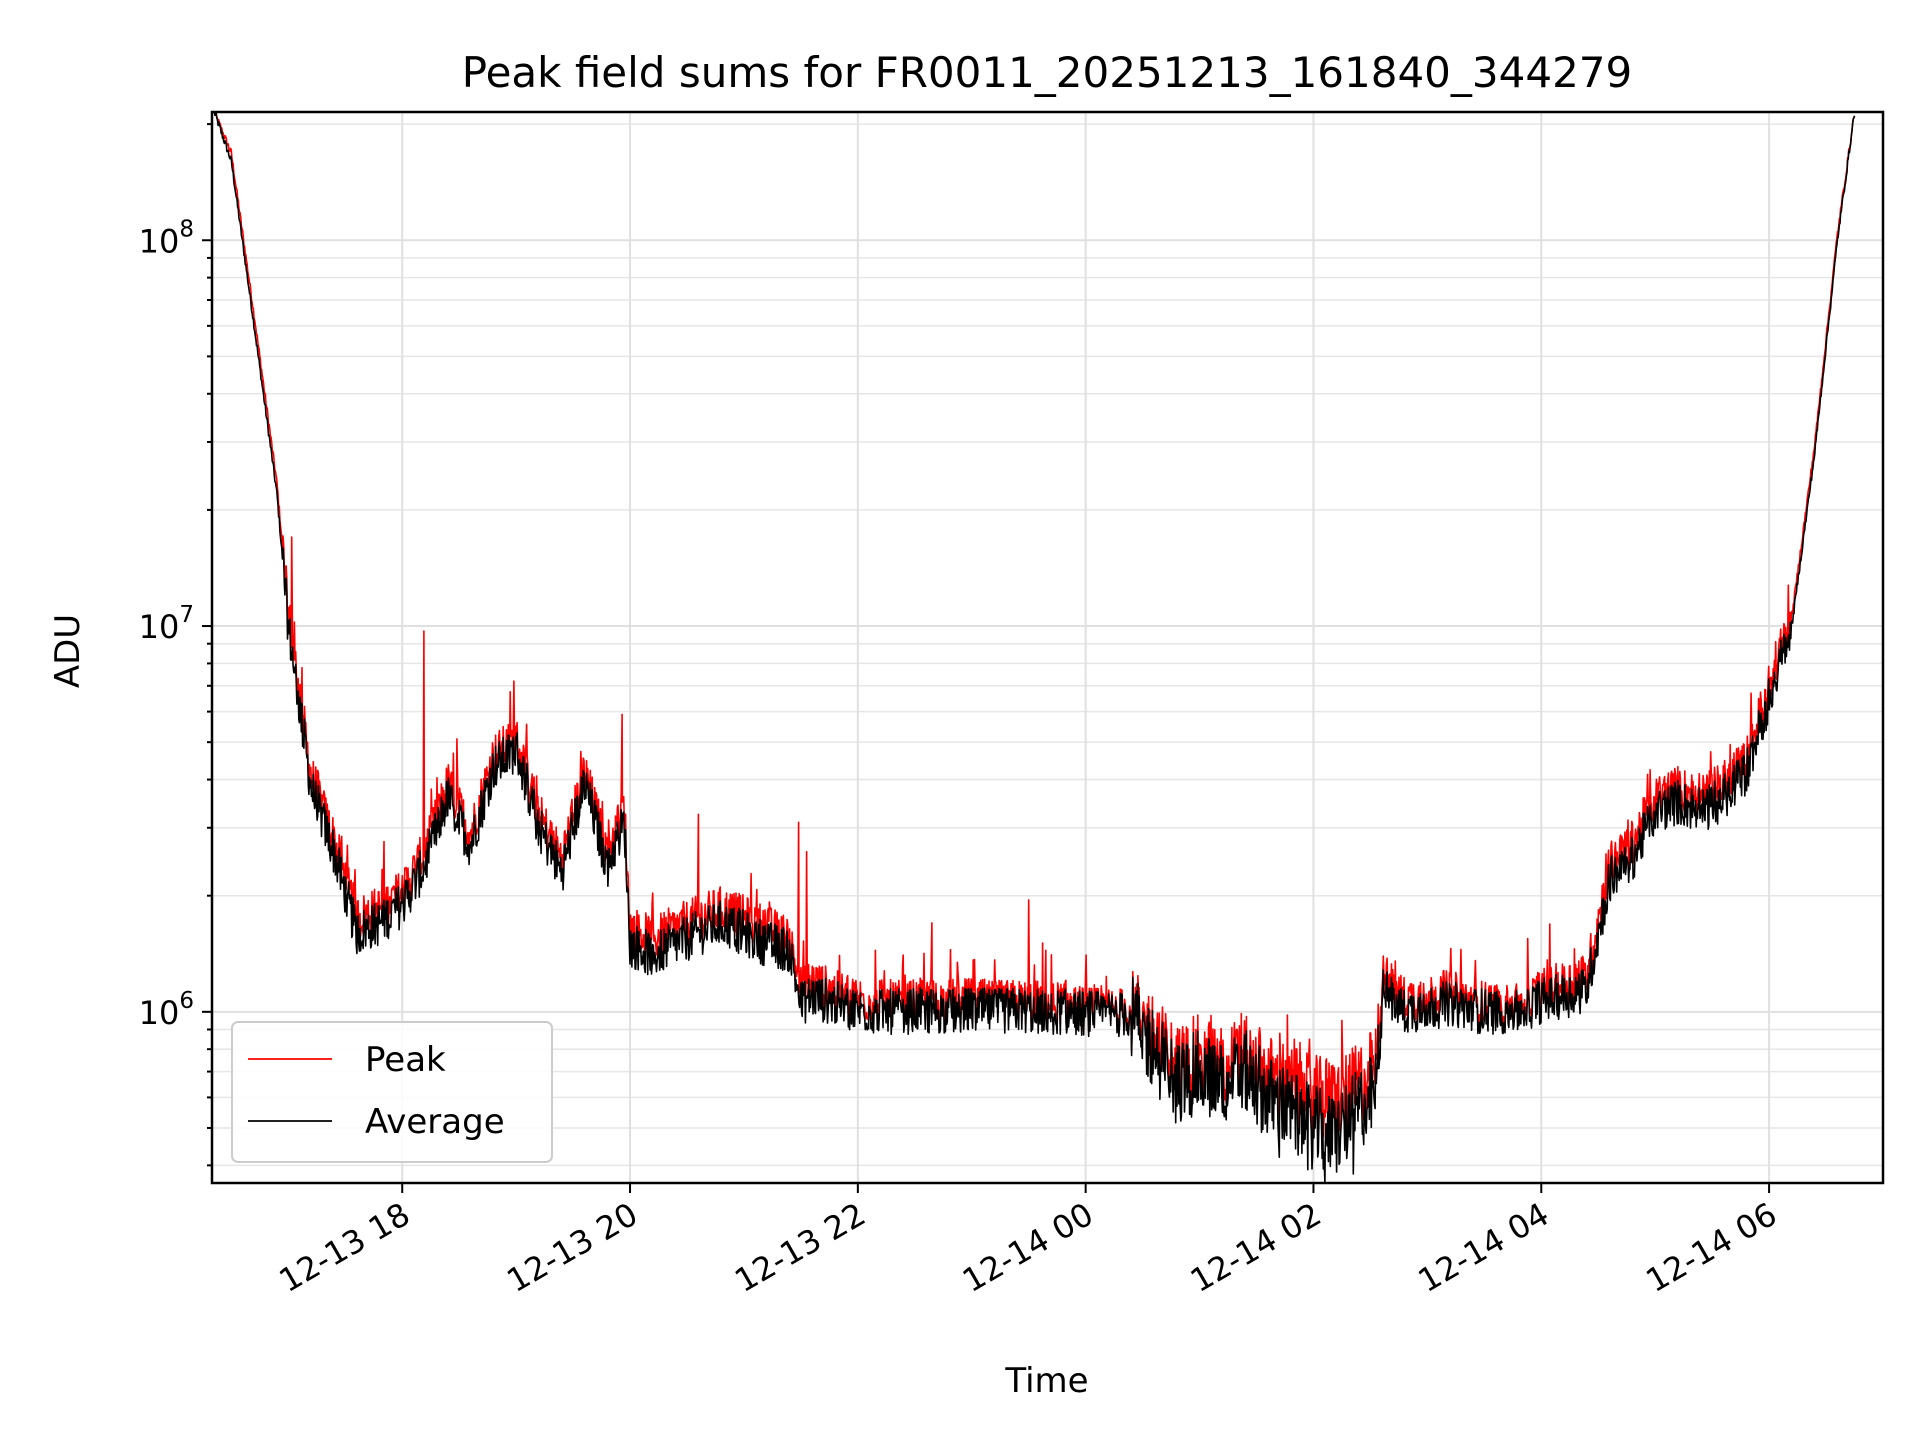 The height and width of the screenshot is (1440, 1920). Describe the element at coordinates (345, 1247) in the screenshot. I see `x-tick-label: 12-13 18` at that location.